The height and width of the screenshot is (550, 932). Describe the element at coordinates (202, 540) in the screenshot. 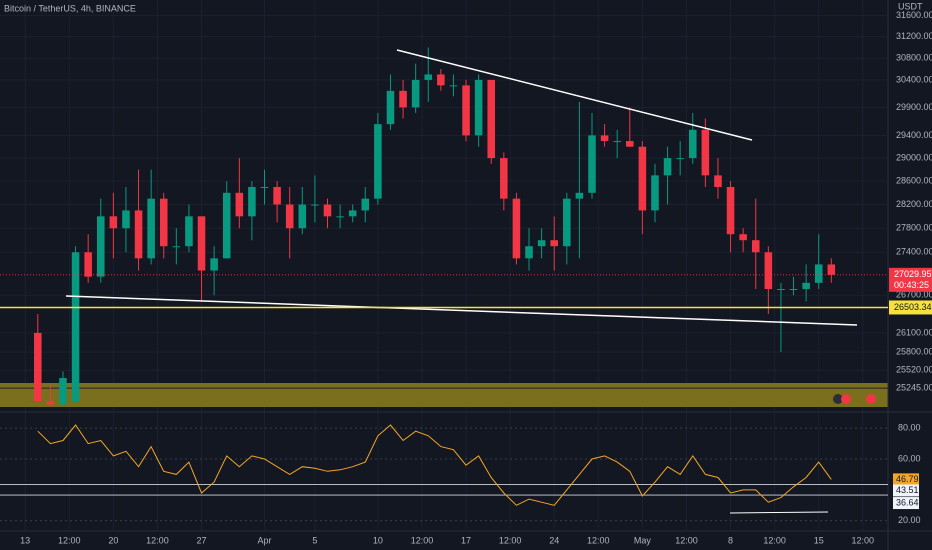

I see `x-tick-label: 27` at that location.